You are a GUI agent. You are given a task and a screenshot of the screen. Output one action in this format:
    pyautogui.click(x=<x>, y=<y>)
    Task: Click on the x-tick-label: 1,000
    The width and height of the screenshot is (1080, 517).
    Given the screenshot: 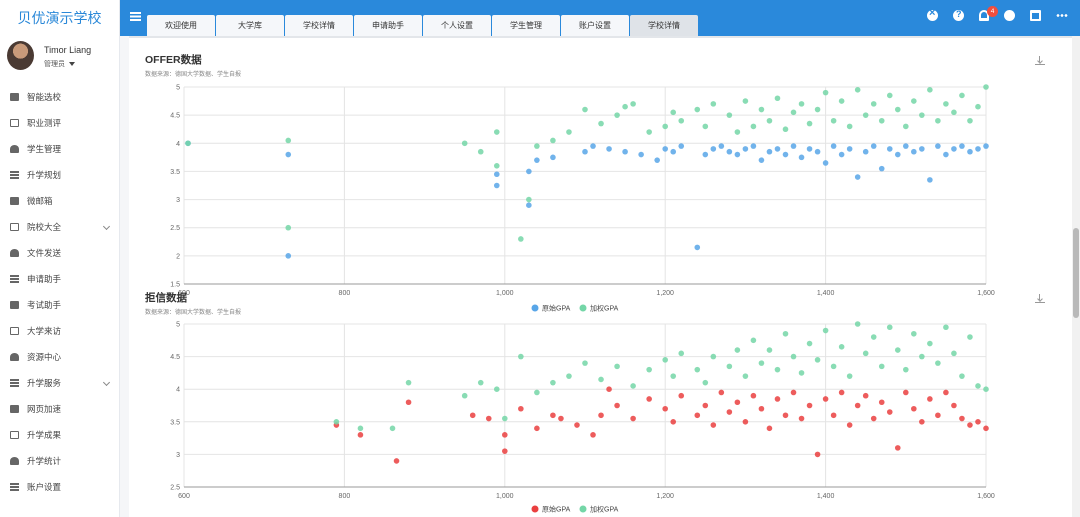 What is the action you would take?
    pyautogui.click(x=505, y=496)
    